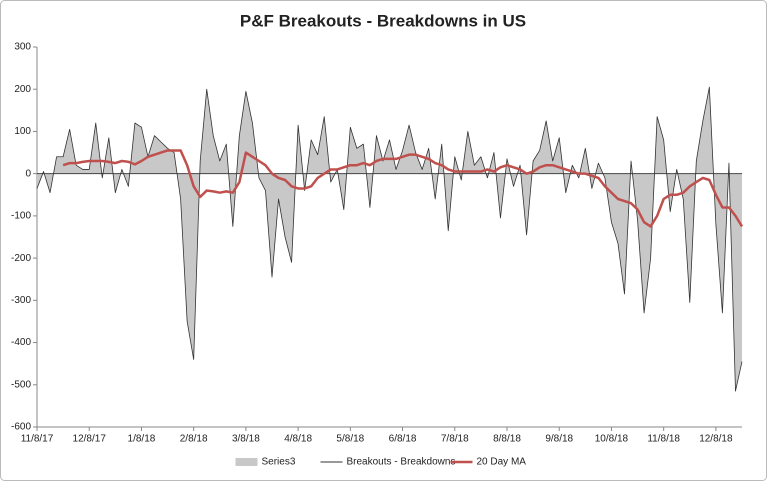  What do you see at coordinates (279, 462) in the screenshot?
I see `legend-label: Series3` at bounding box center [279, 462].